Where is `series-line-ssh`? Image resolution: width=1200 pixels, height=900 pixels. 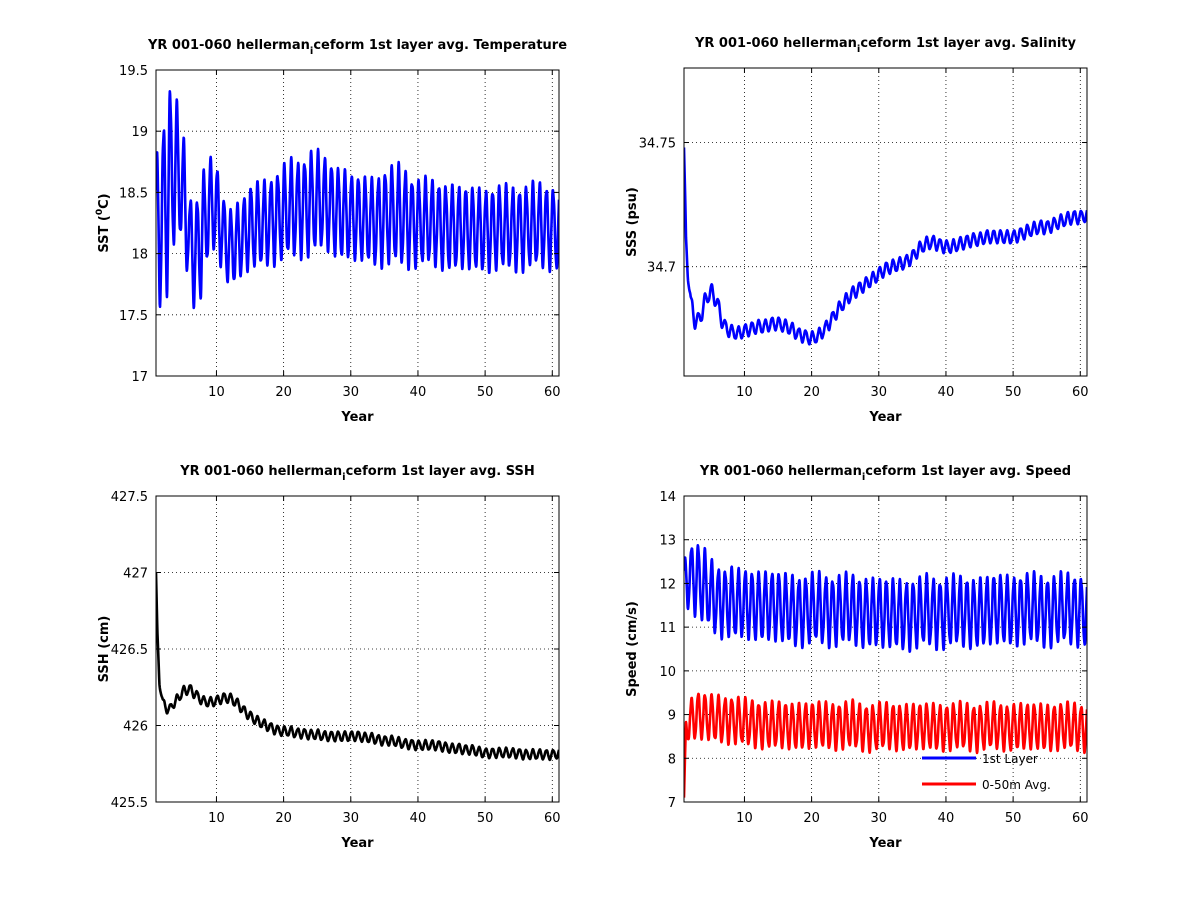
series-line-ssh is located at coordinates (357, 667).